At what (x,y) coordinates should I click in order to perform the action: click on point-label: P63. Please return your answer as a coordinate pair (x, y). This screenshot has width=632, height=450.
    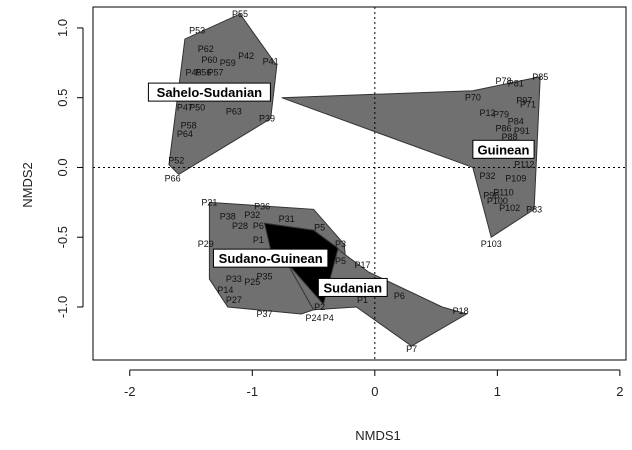
    Looking at the image, I should click on (234, 112).